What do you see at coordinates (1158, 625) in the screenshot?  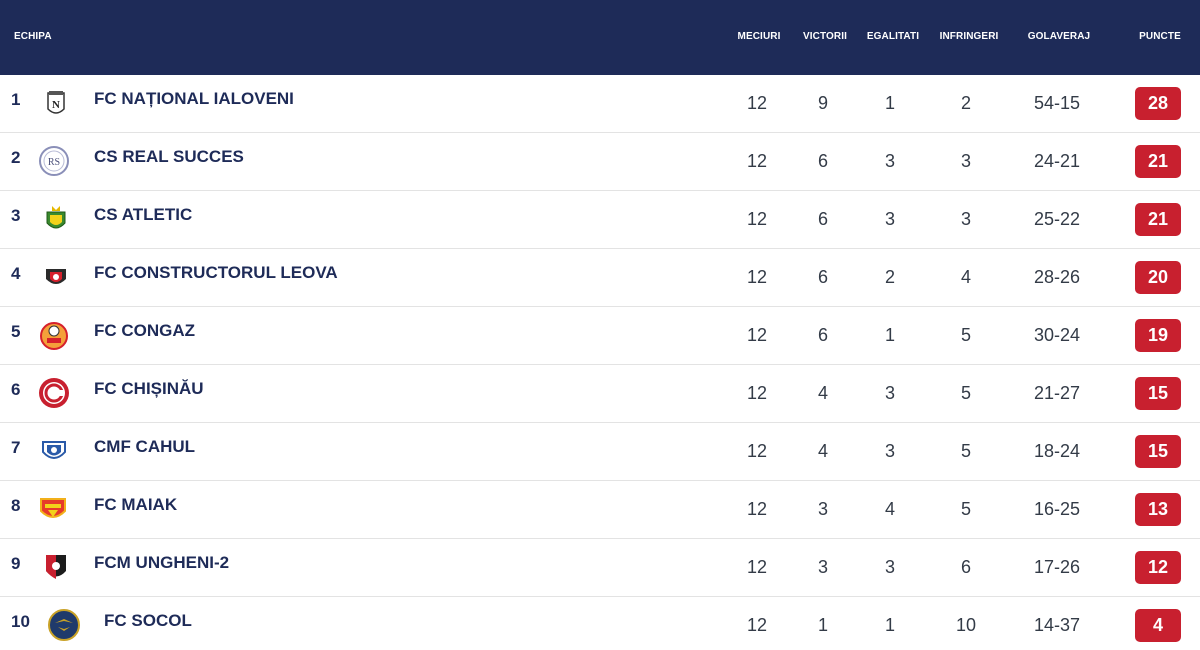 I see `points-badge: 4` at bounding box center [1158, 625].